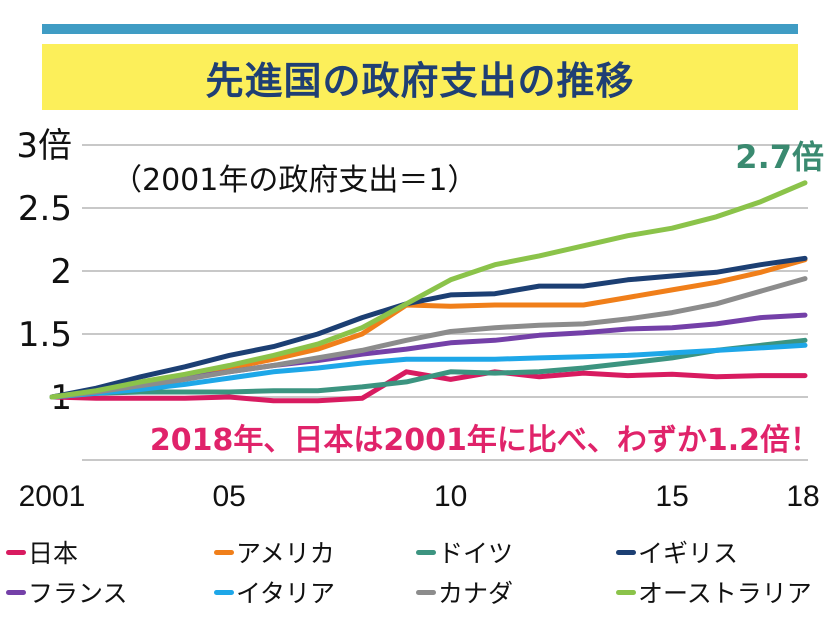 Image resolution: width=840 pixels, height=623 pixels. I want to click on legend-item: イギリス, so click(677, 552).